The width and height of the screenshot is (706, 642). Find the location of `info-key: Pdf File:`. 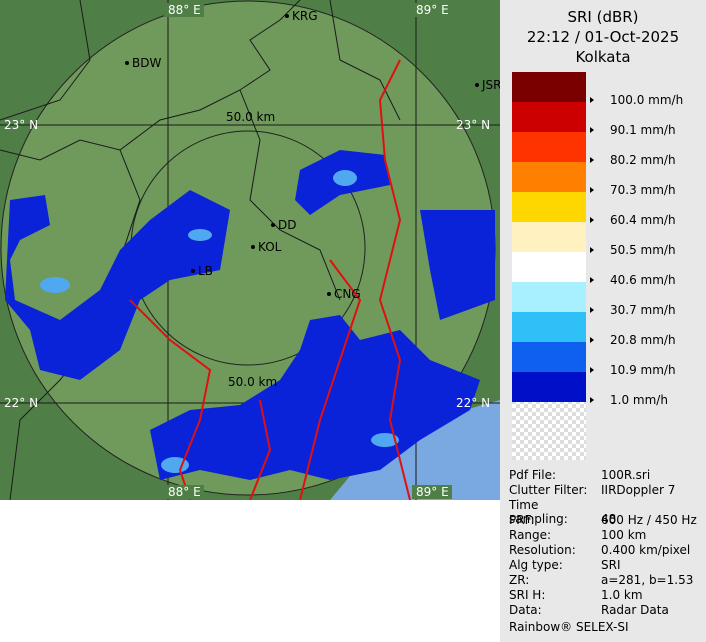

info-key: Pdf File: is located at coordinates (533, 475).